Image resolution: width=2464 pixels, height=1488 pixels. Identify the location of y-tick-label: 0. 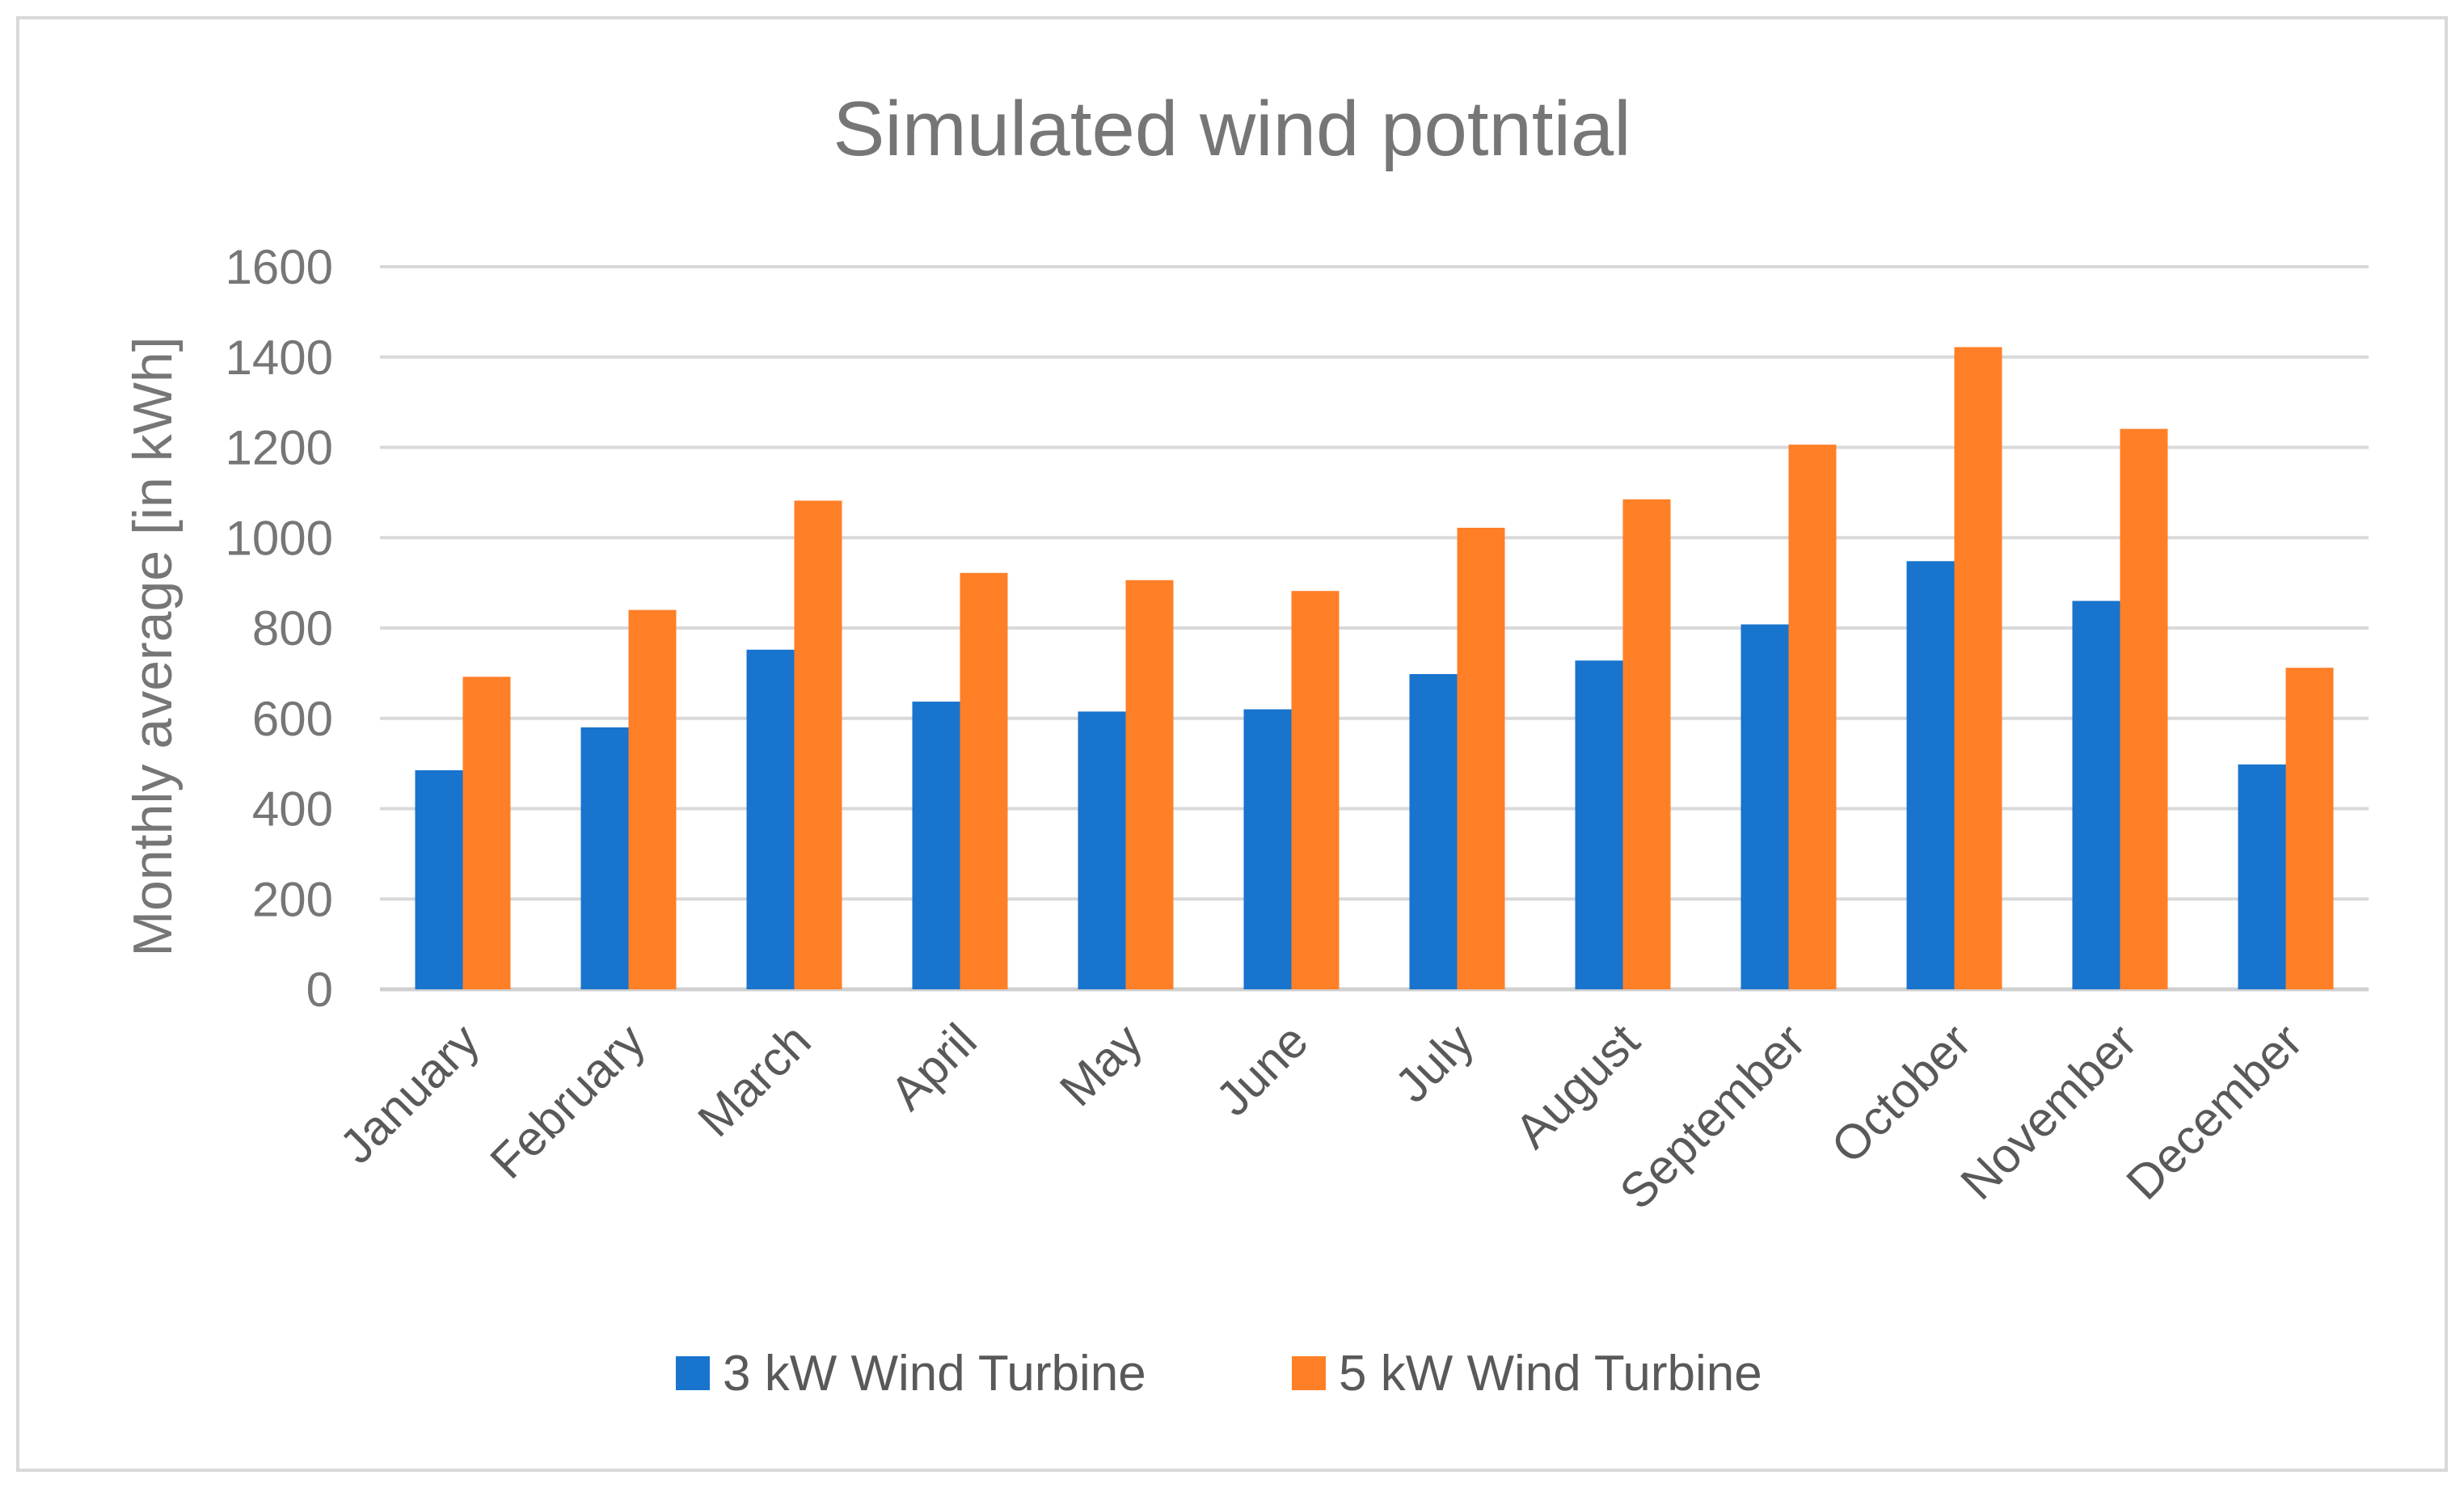
(320, 990).